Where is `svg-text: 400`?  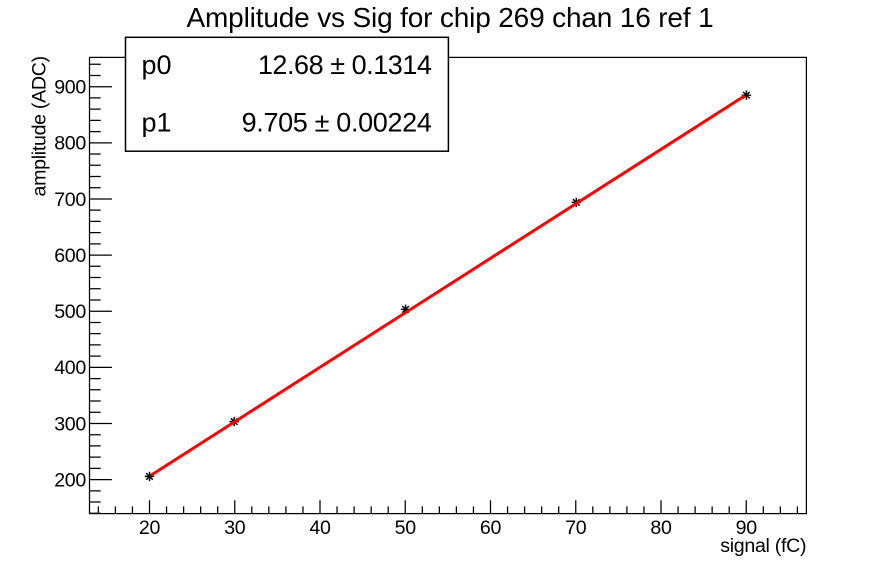
svg-text: 400 is located at coordinates (70, 368).